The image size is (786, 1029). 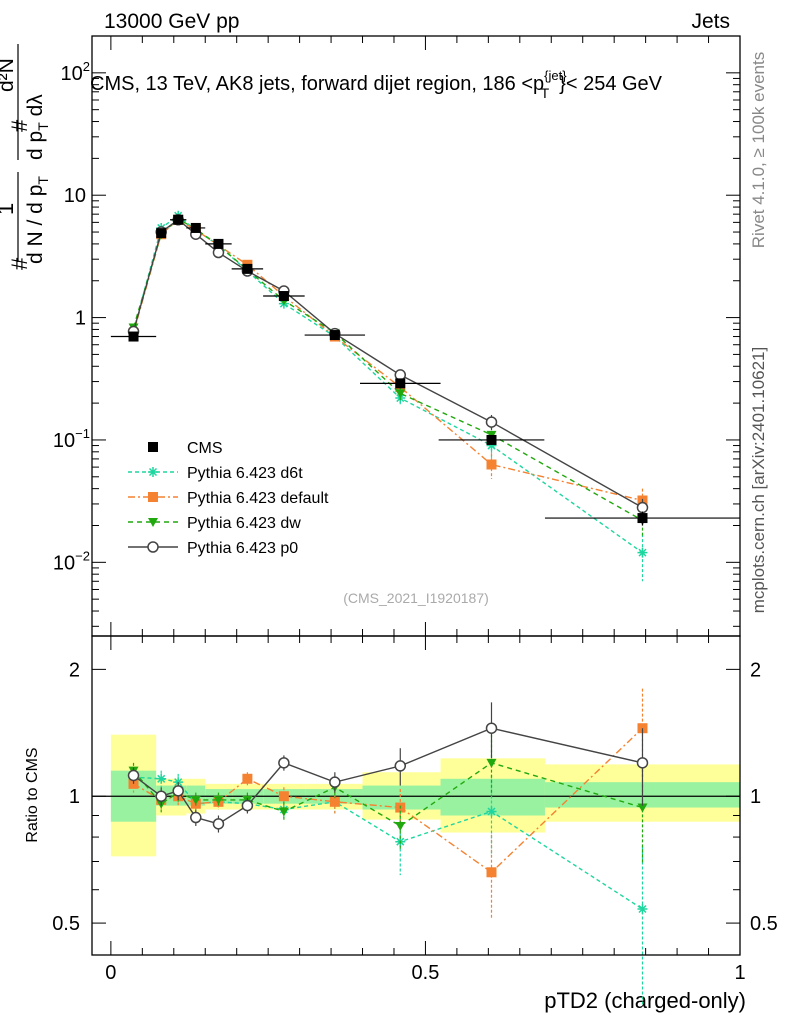 What do you see at coordinates (739, 973) in the screenshot?
I see `xtick-label-2: 1` at bounding box center [739, 973].